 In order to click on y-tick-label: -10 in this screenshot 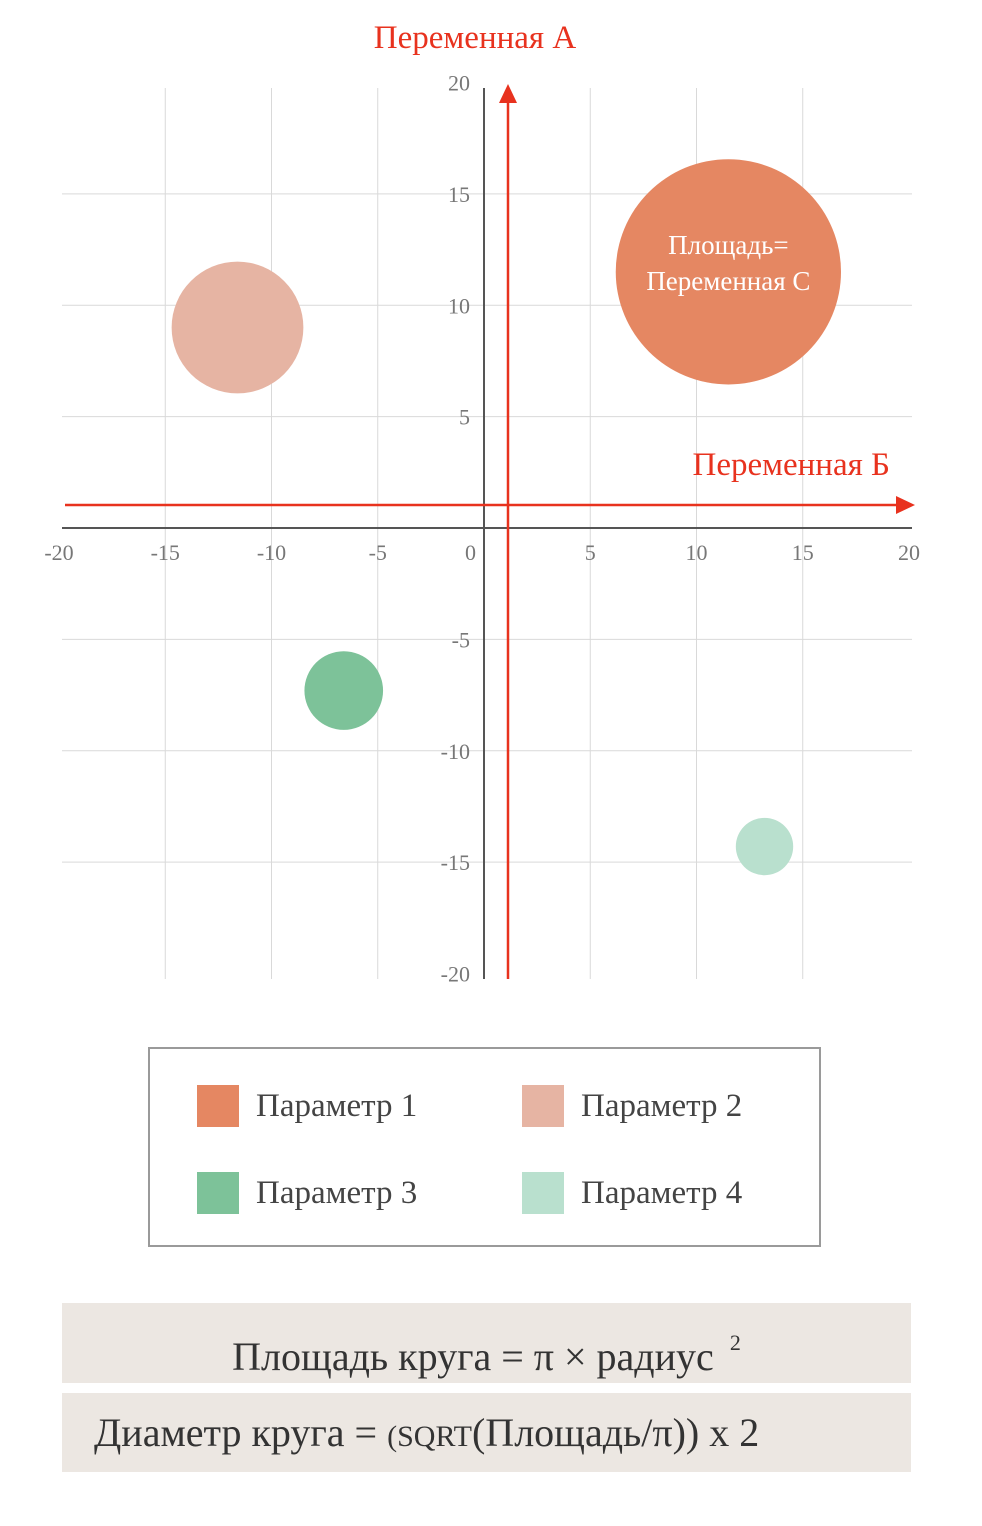, I will do `click(455, 751)`.